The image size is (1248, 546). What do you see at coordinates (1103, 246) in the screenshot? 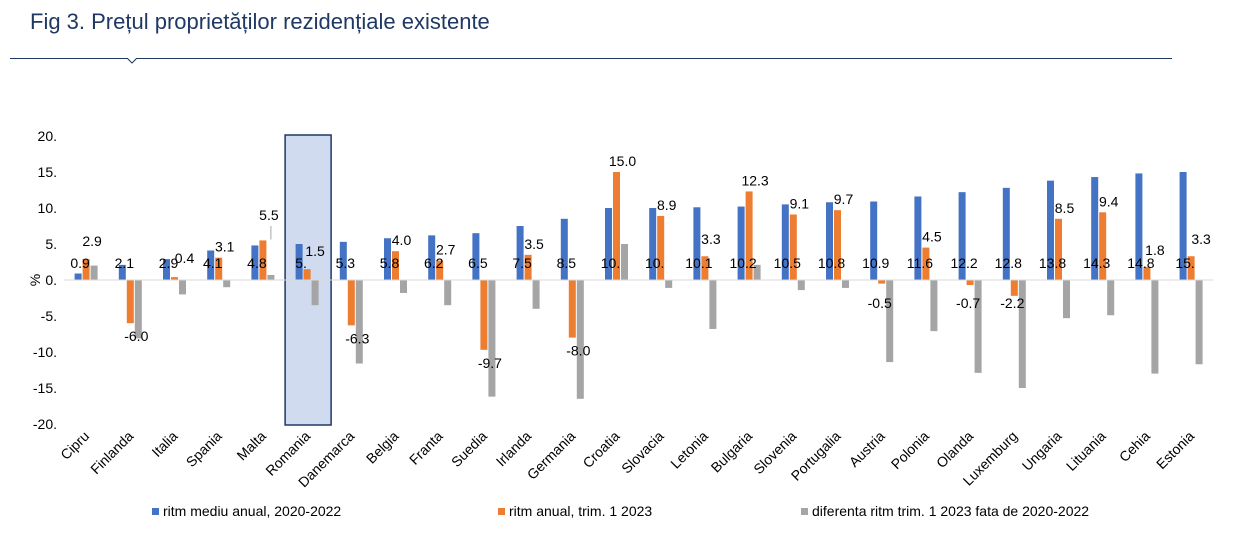
I see `bar-series1-lituania` at bounding box center [1103, 246].